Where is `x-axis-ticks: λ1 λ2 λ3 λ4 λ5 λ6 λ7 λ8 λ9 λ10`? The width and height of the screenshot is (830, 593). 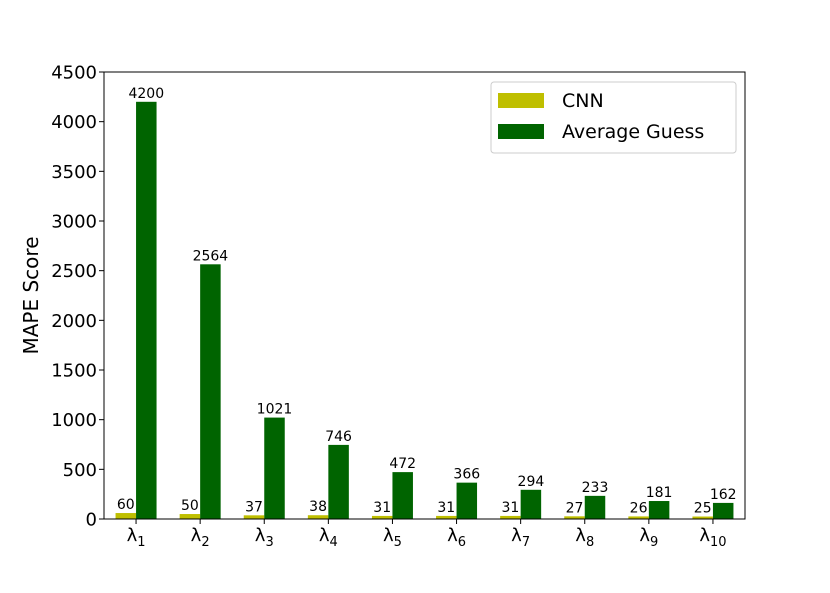 x-axis-ticks: λ1 λ2 λ3 λ4 λ5 λ6 λ7 λ8 λ9 λ10 is located at coordinates (427, 534).